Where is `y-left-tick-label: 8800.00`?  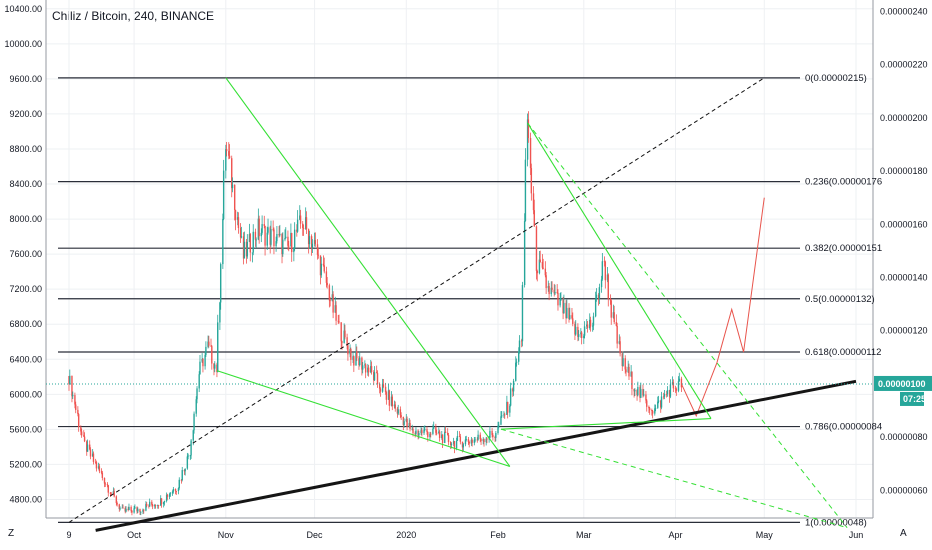
y-left-tick-label: 8800.00 is located at coordinates (25, 149).